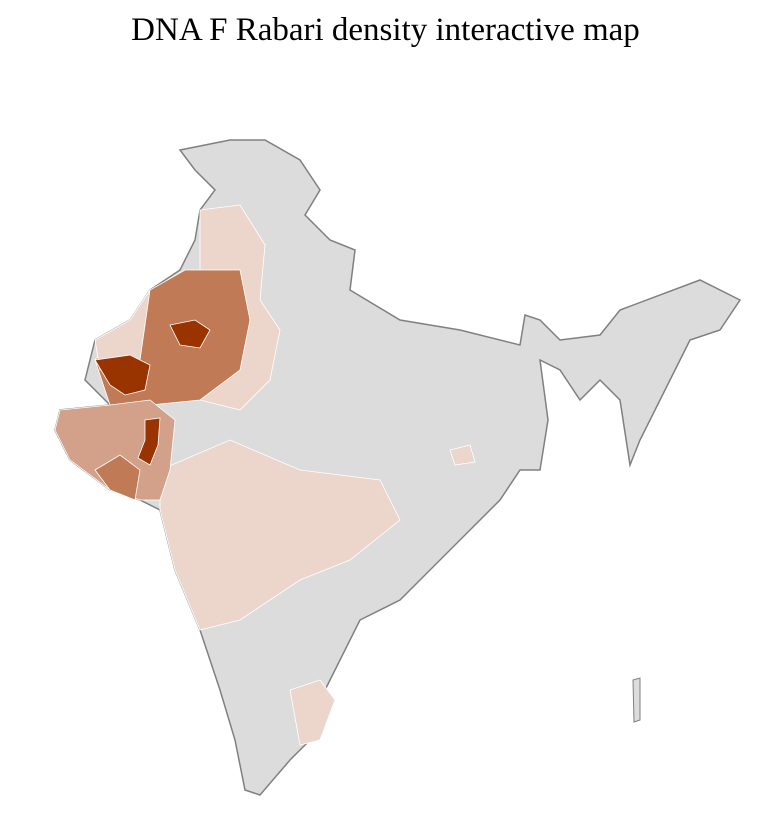 The image size is (771, 834). What do you see at coordinates (636, 700) in the screenshot?
I see `andaman-islands` at bounding box center [636, 700].